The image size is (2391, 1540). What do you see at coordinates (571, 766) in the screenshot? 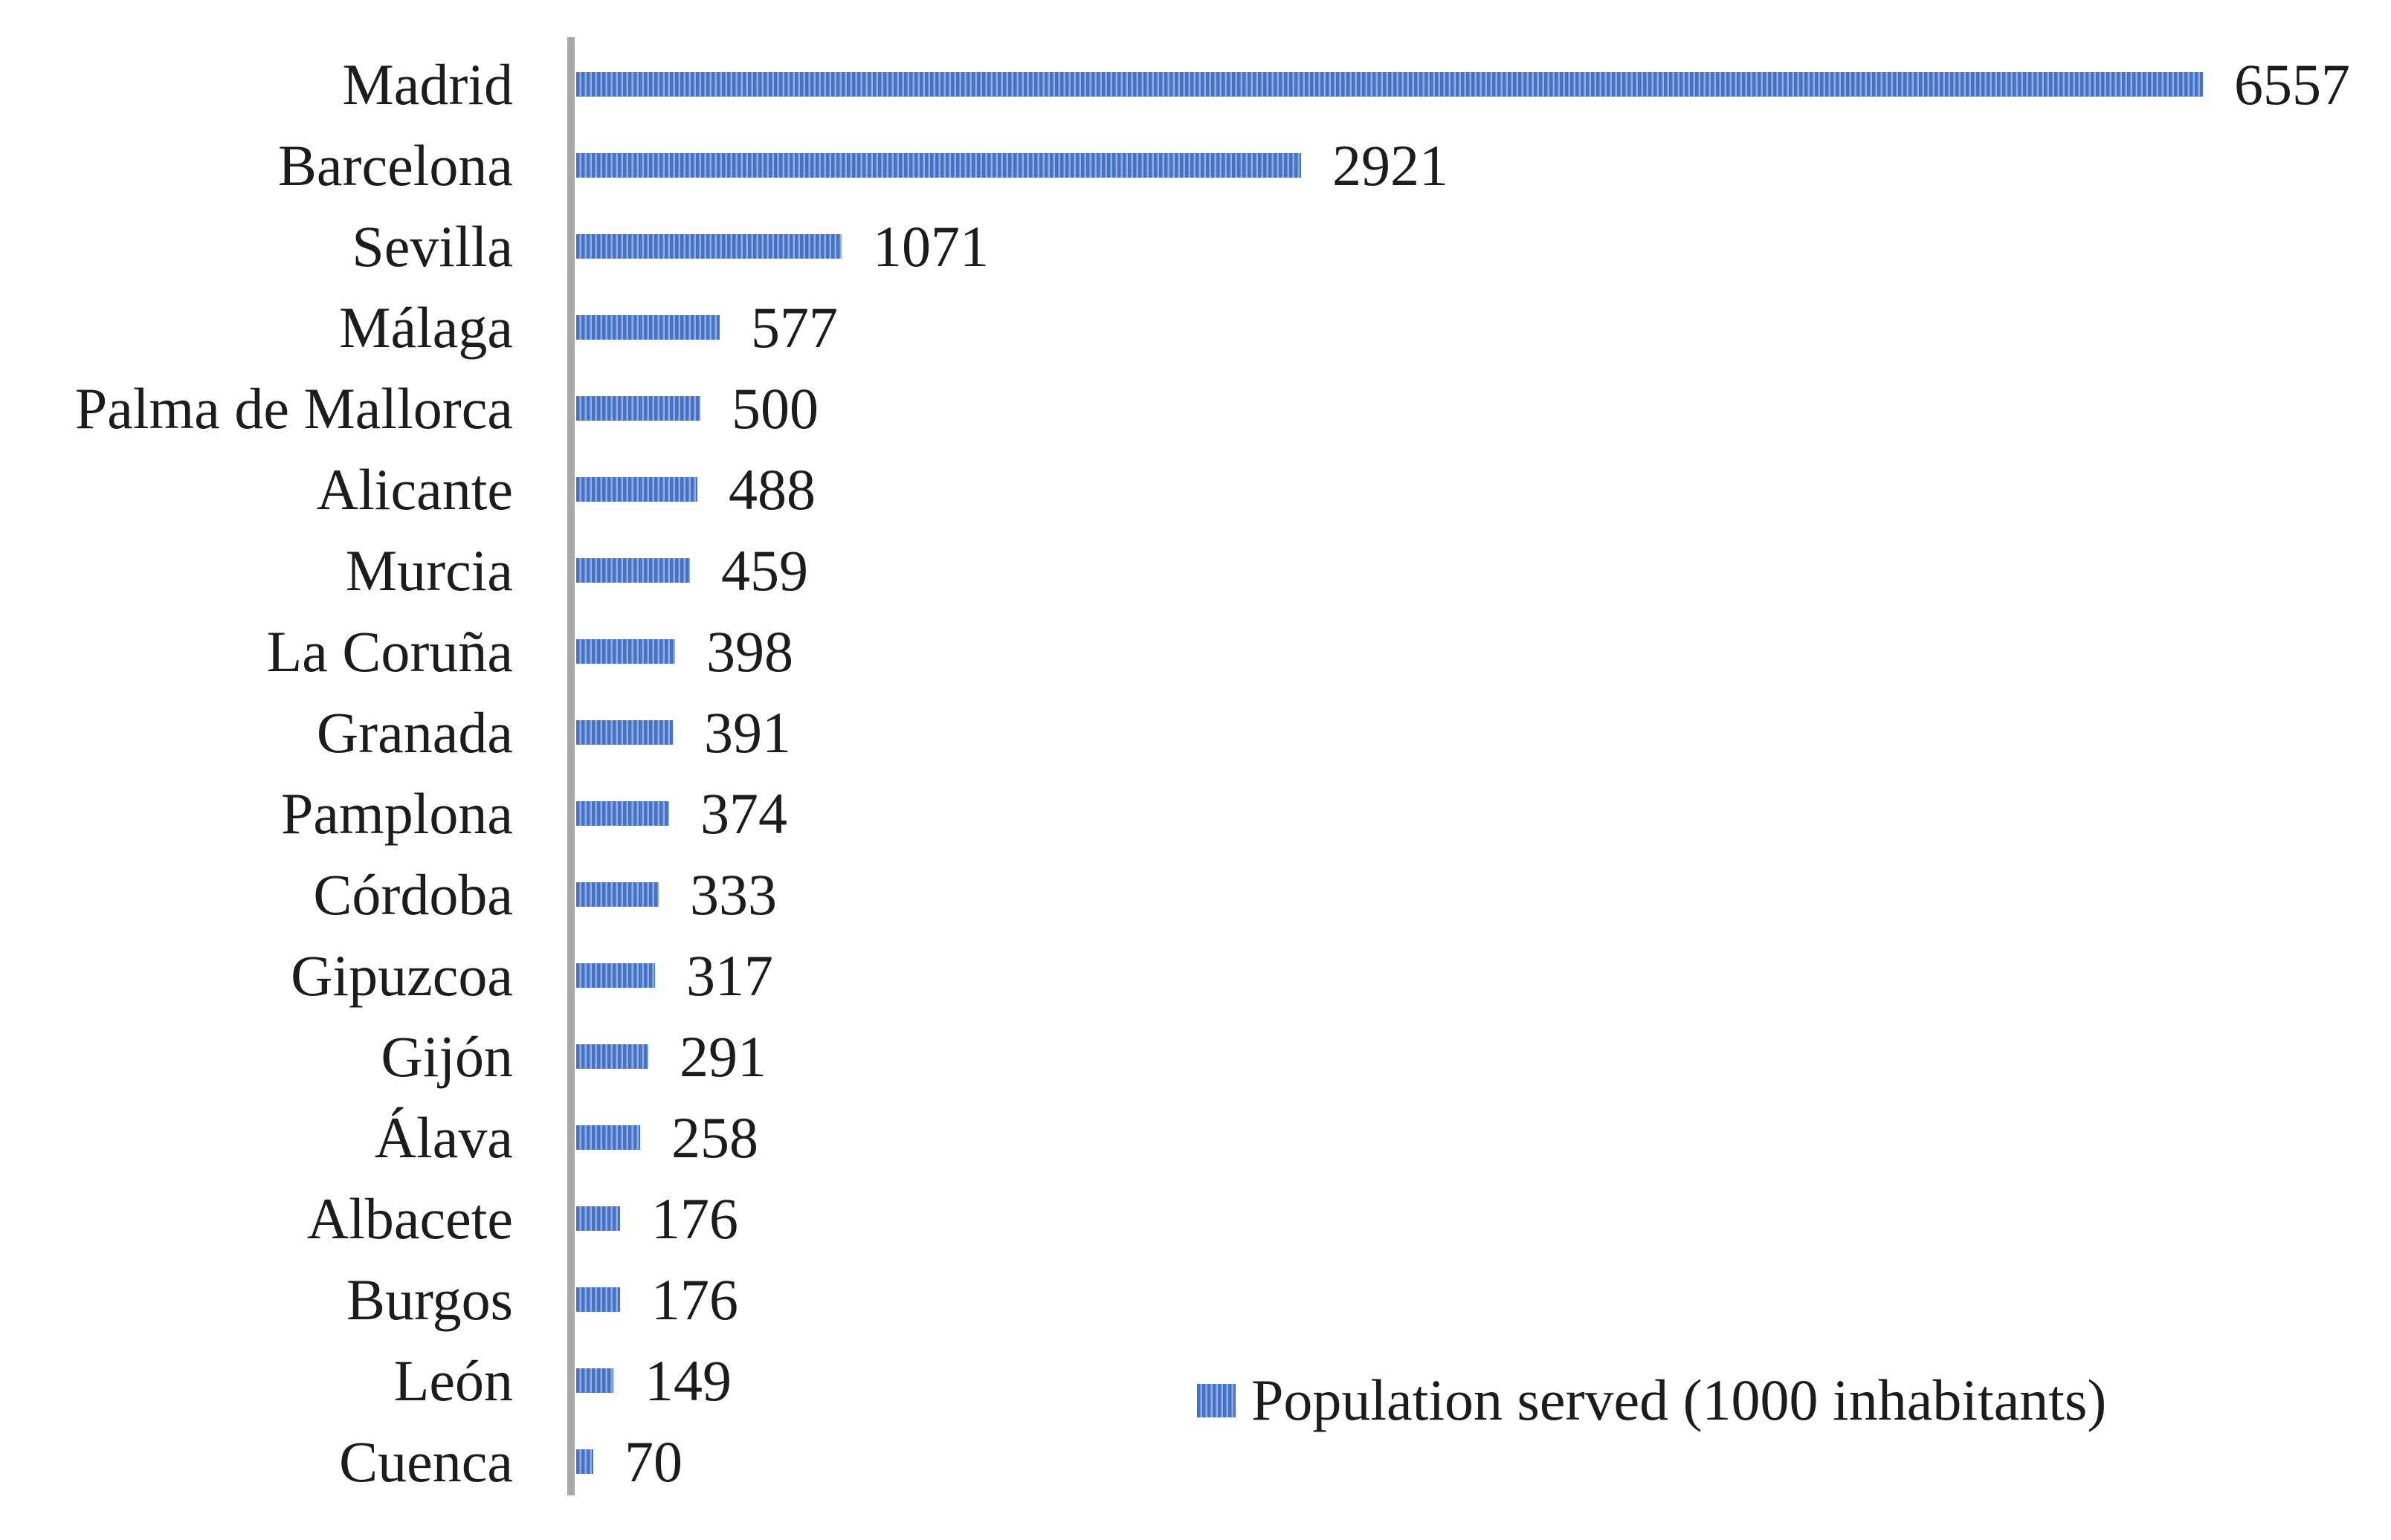
I see `category-axis-line` at bounding box center [571, 766].